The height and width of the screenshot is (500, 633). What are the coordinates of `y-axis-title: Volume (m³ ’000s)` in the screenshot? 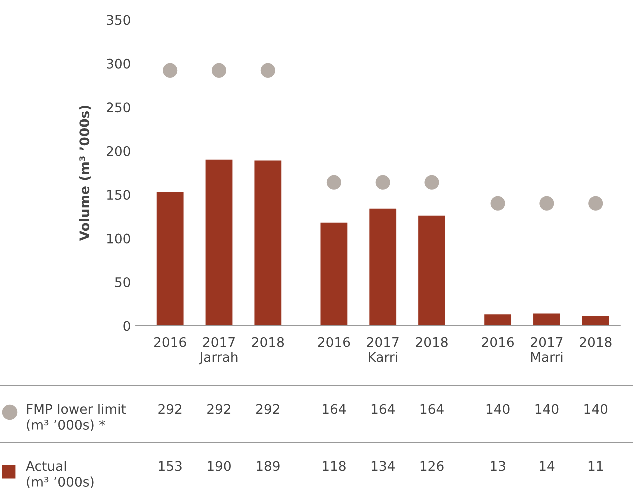 It's located at (85, 174).